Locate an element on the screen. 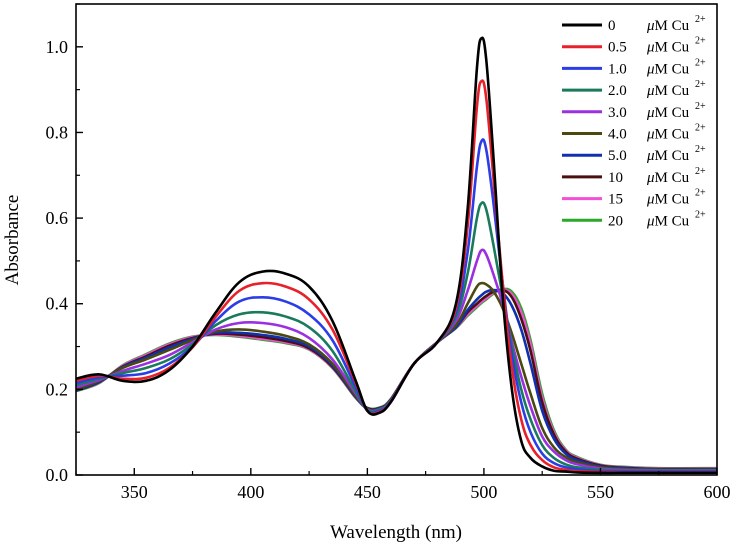 The image size is (736, 550). legend-entry-15: 15 μM Cu 2+ is located at coordinates (634, 198).